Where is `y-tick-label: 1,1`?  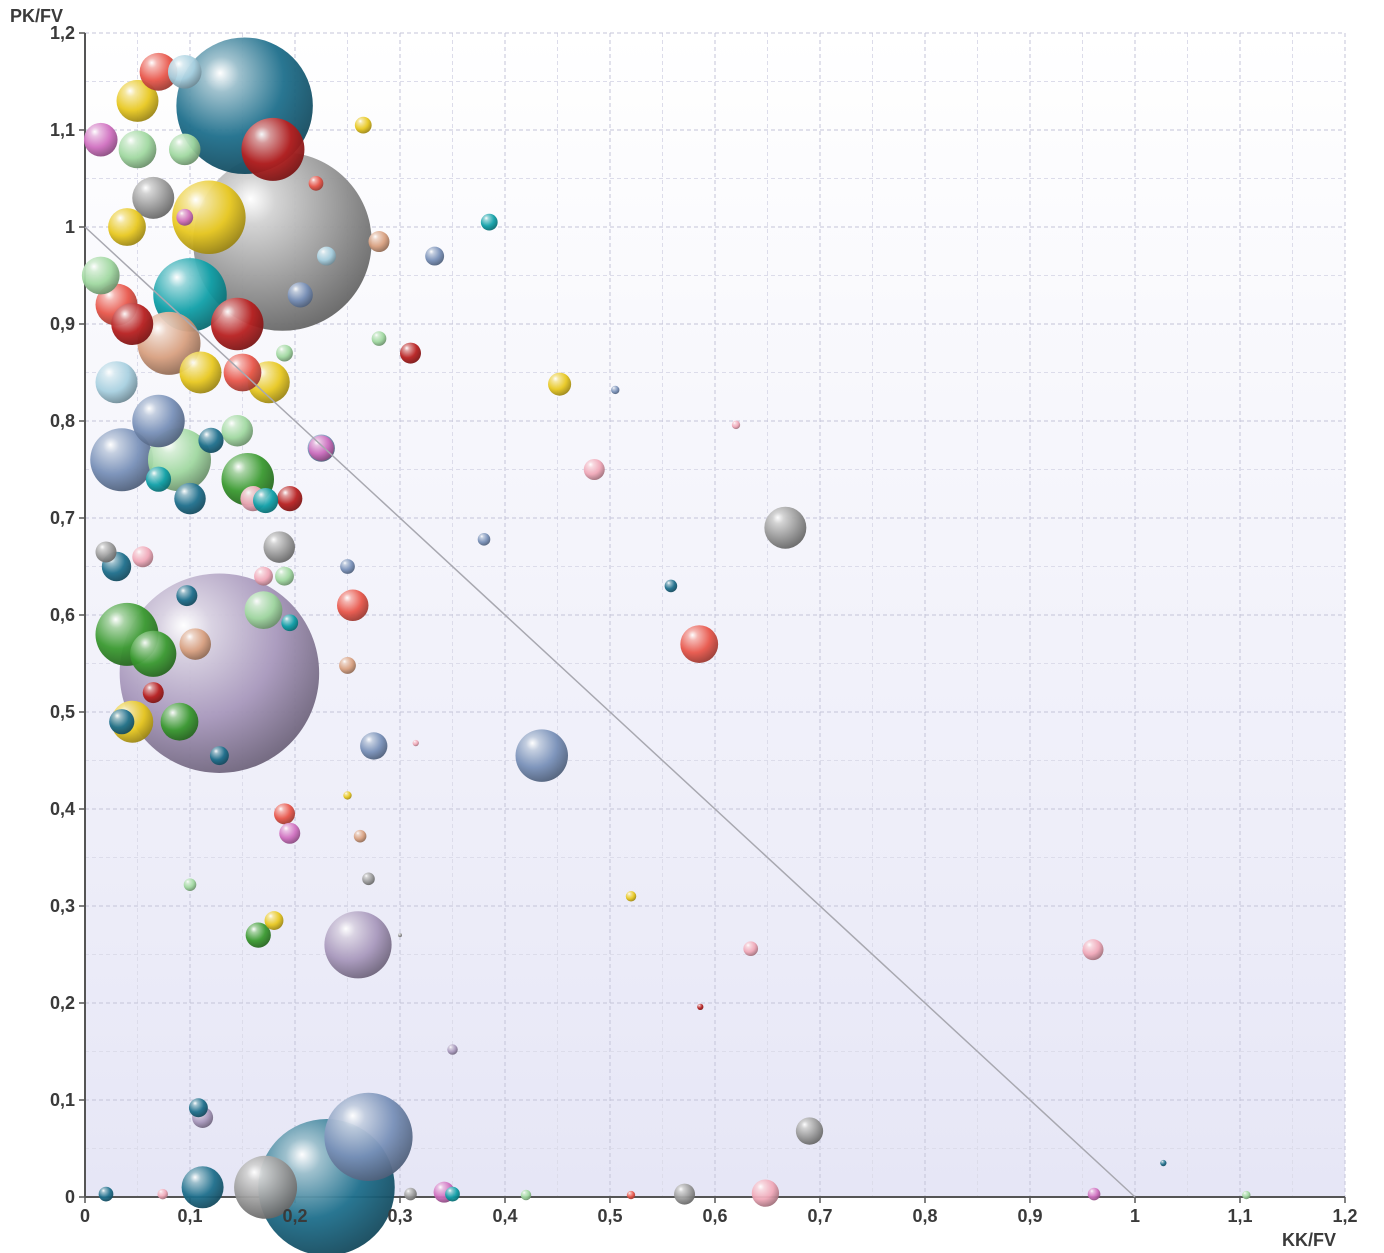 y-tick-label: 1,1 is located at coordinates (62, 130).